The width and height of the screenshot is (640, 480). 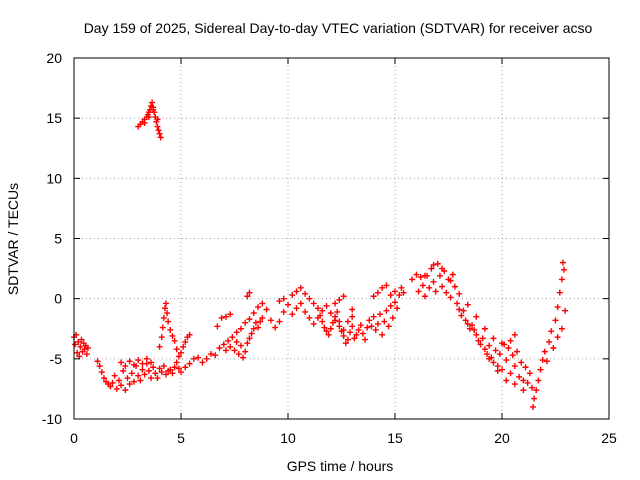 What do you see at coordinates (52, 419) in the screenshot?
I see `y-tick-label: -10` at bounding box center [52, 419].